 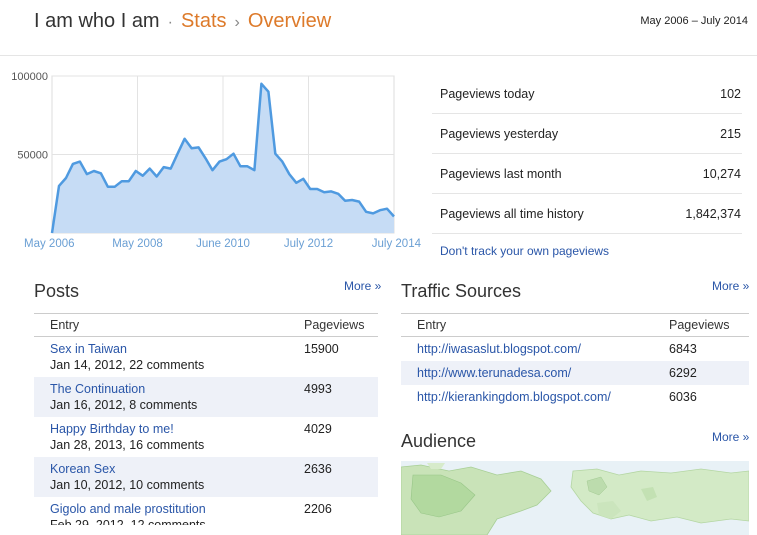 I want to click on chart-area, so click(x=223, y=158).